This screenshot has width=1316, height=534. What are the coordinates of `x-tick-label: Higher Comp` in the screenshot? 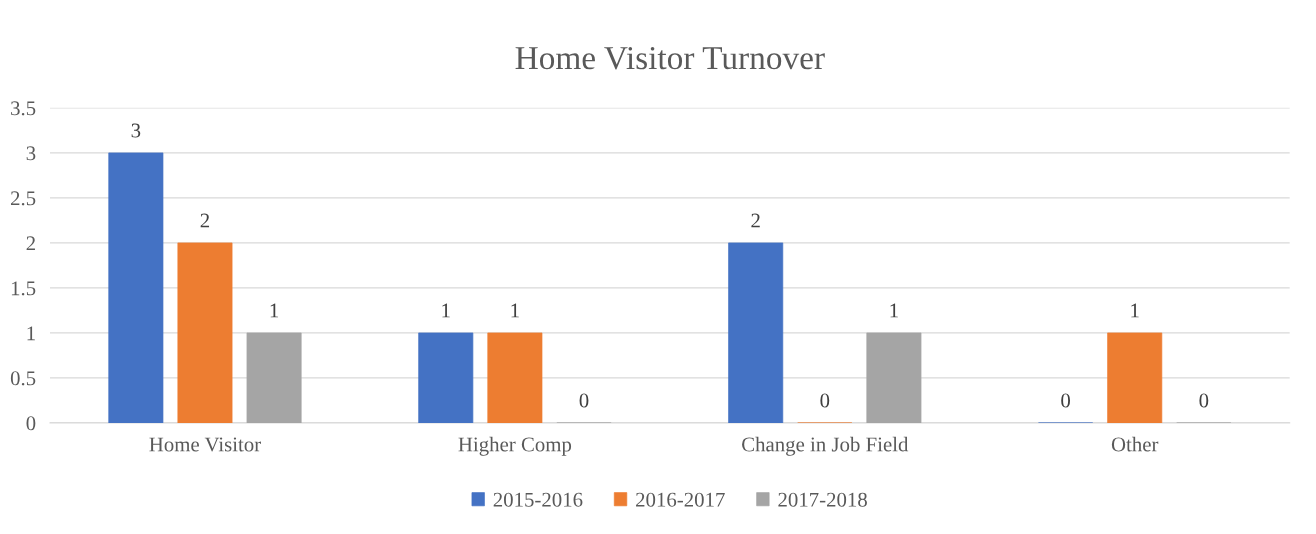 It's located at (515, 446).